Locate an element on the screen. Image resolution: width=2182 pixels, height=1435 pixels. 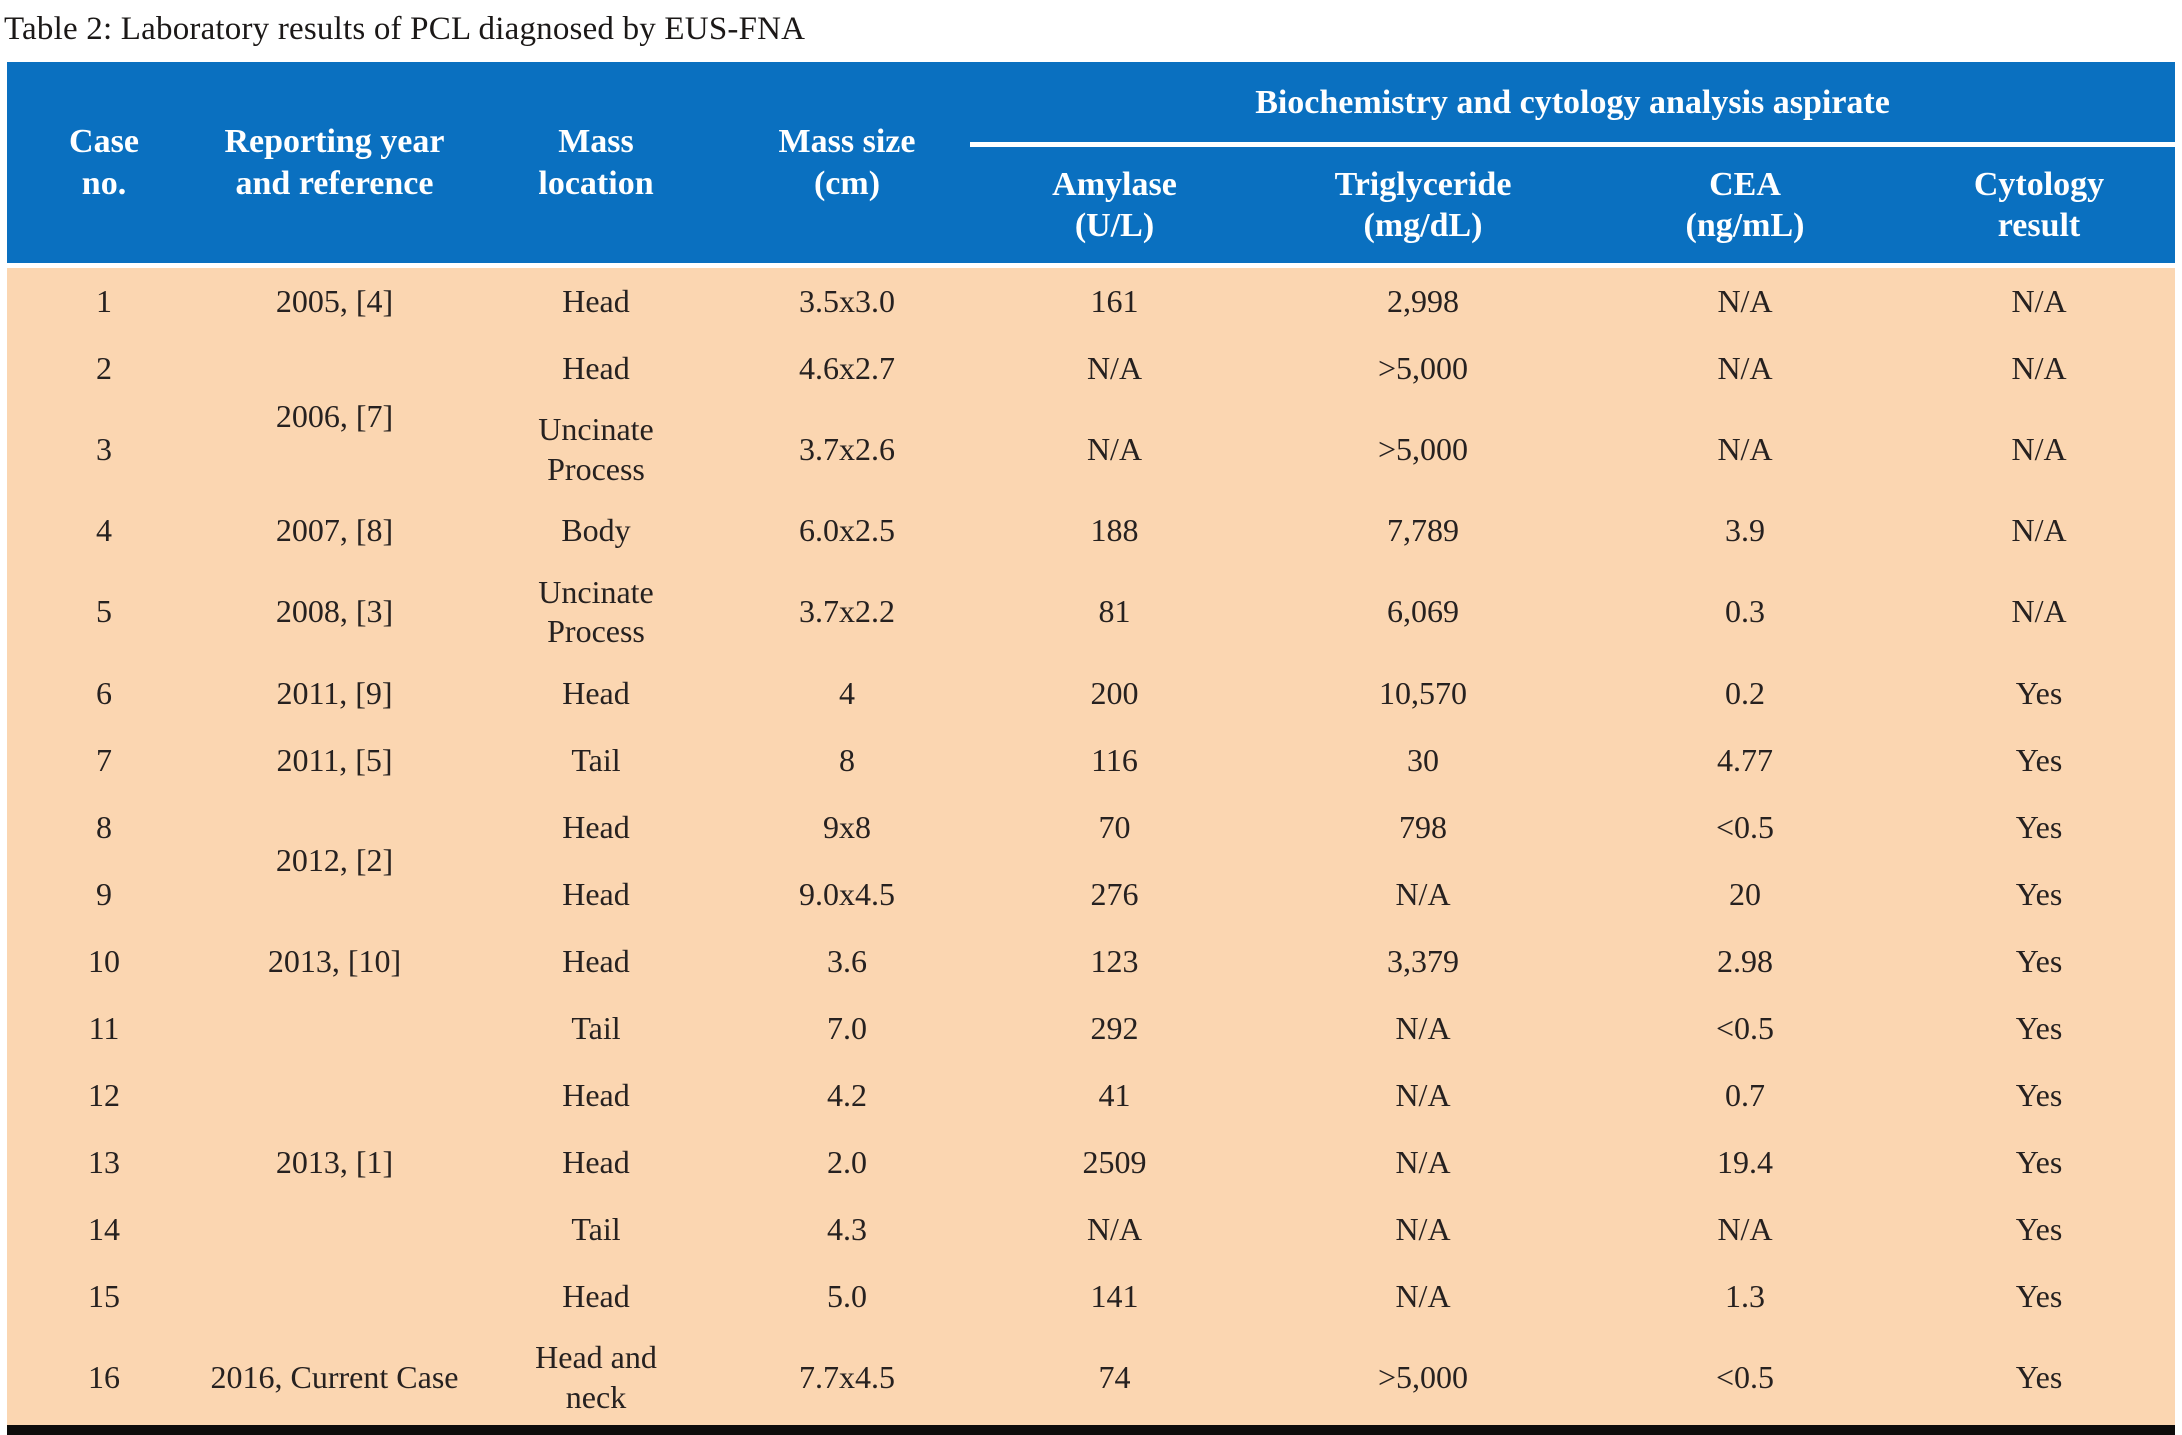
cell-case-no: 8 is located at coordinates (104, 827).